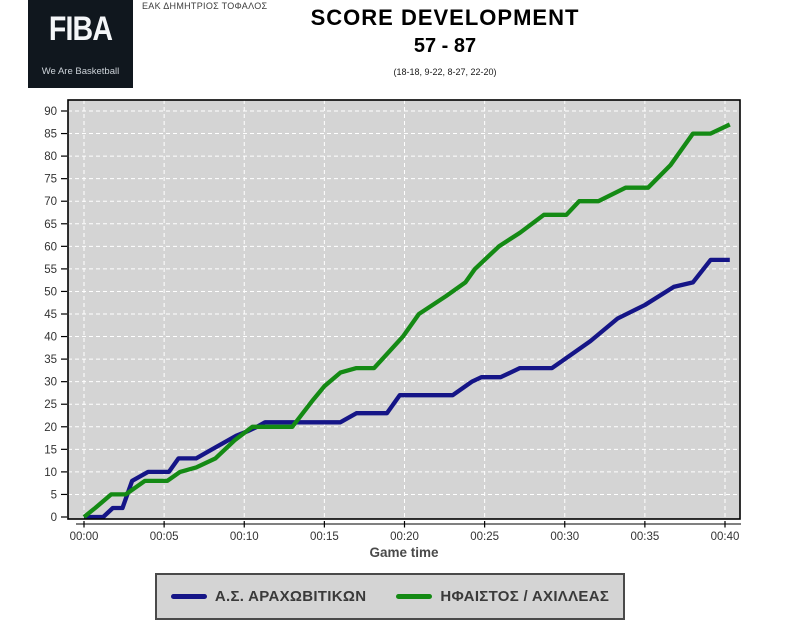 This screenshot has width=800, height=624. I want to click on y-tick-label: 10, so click(50, 473).